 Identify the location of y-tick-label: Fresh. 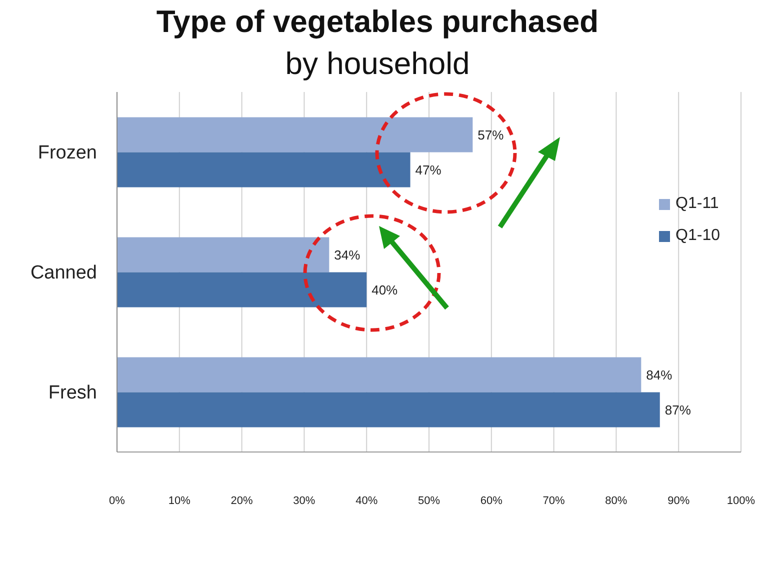
(72, 393).